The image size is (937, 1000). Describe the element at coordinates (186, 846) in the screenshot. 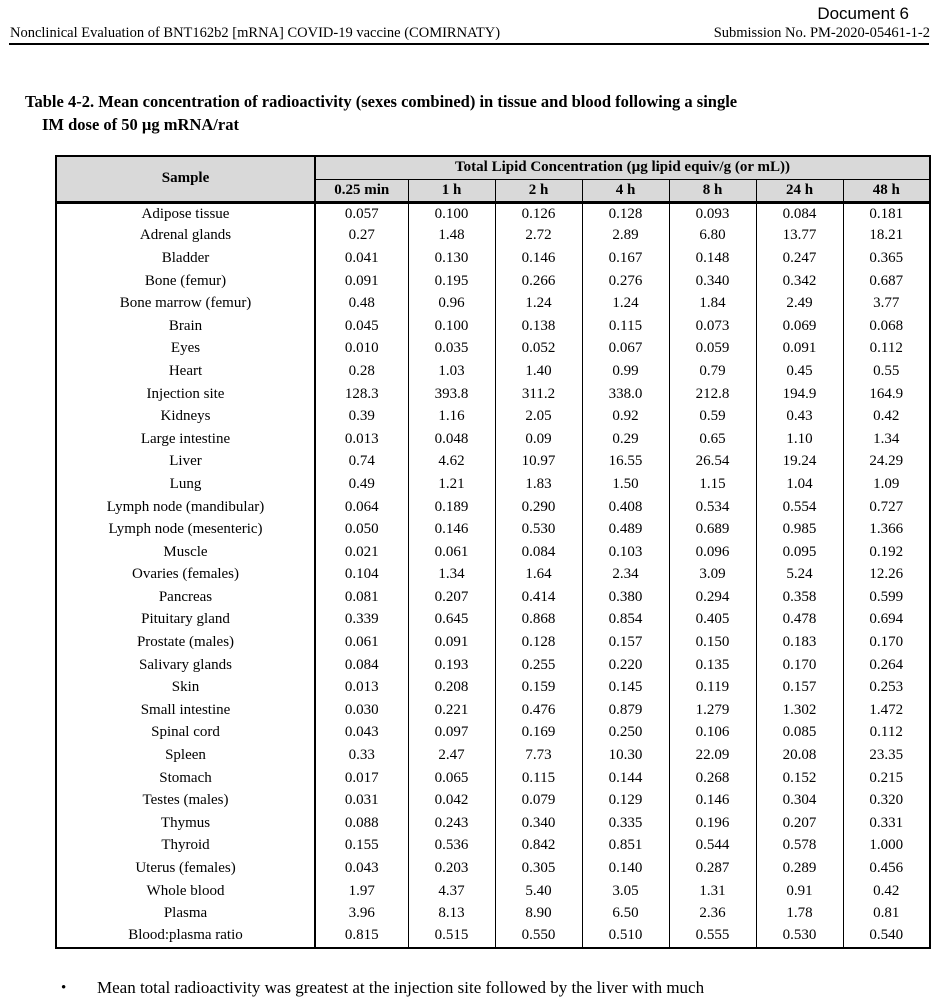

I see `sample-name: Thyroid` at that location.